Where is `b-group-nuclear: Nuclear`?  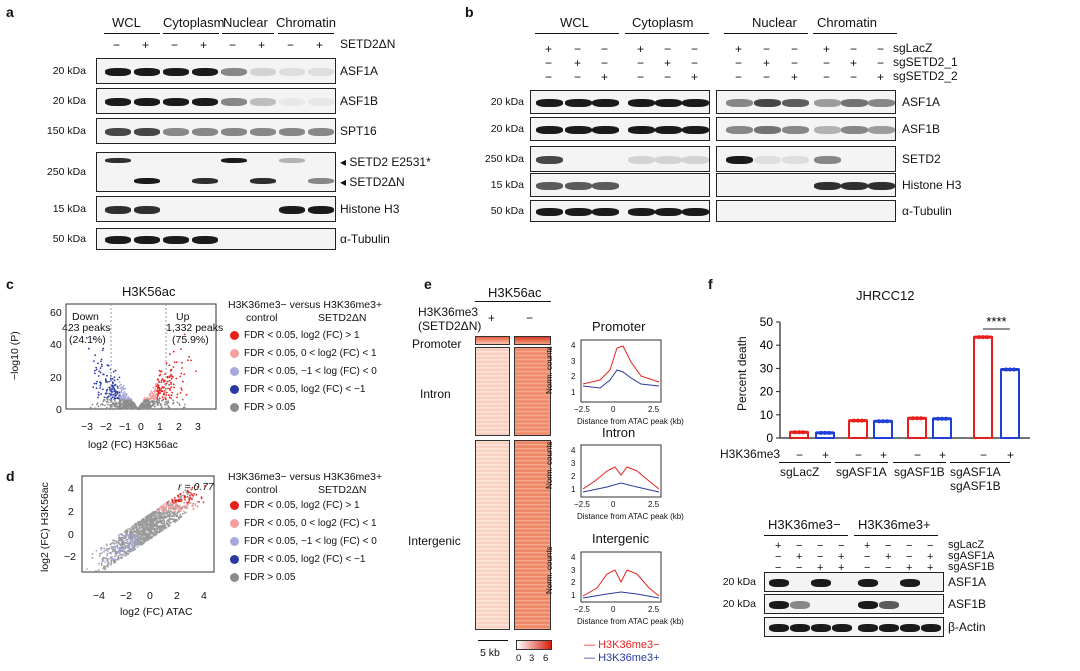 b-group-nuclear: Nuclear is located at coordinates (774, 22).